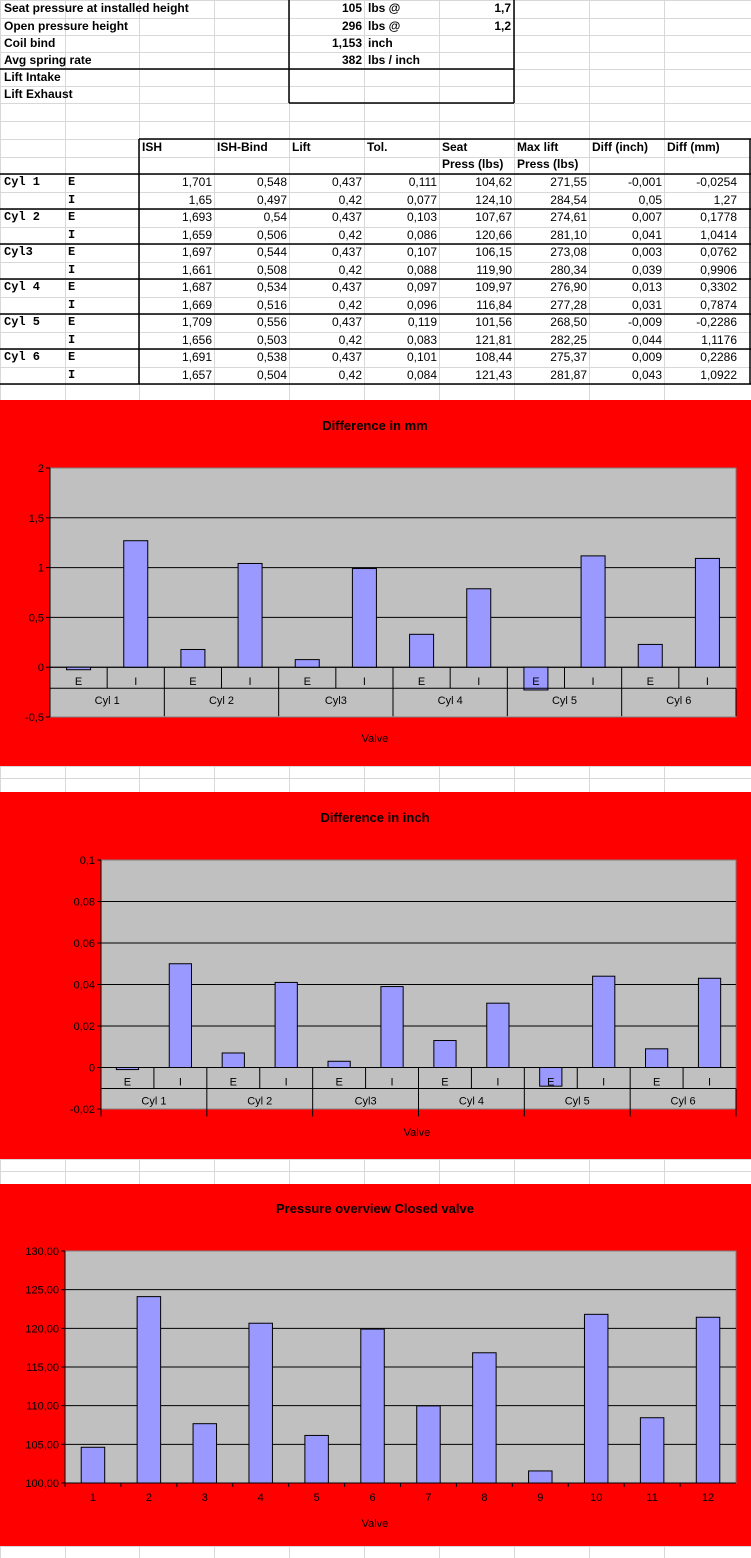 This screenshot has width=751, height=1558. Describe the element at coordinates (41, 469) in the screenshot. I see `y-tick-label: 2` at that location.